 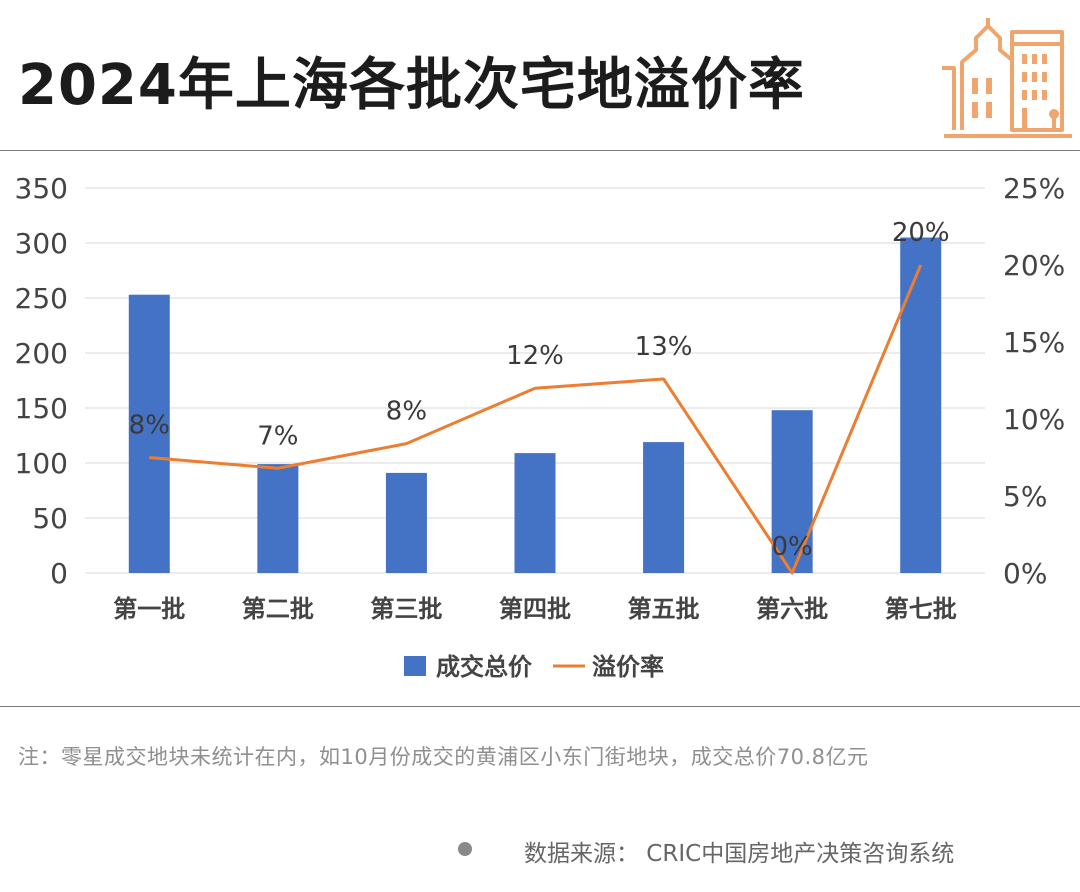 I want to click on y-left-tick-label: 50, so click(x=50, y=518).